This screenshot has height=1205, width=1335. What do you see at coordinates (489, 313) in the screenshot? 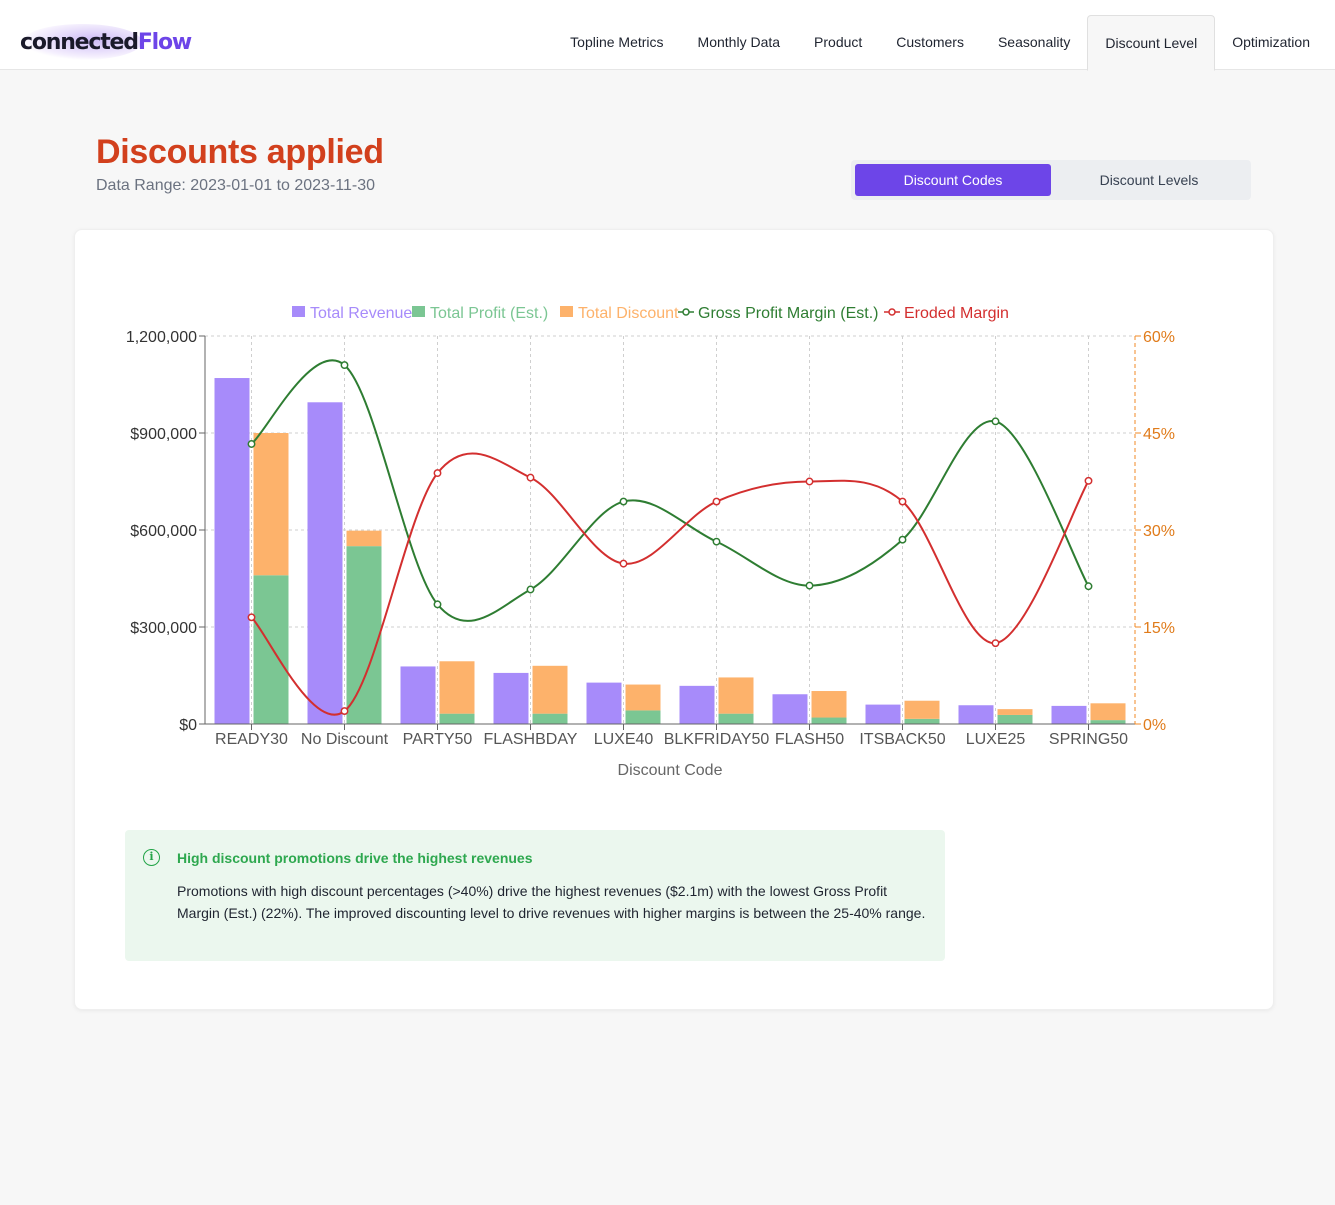
I see `legend-label: Total Profit (Est.)` at bounding box center [489, 313].